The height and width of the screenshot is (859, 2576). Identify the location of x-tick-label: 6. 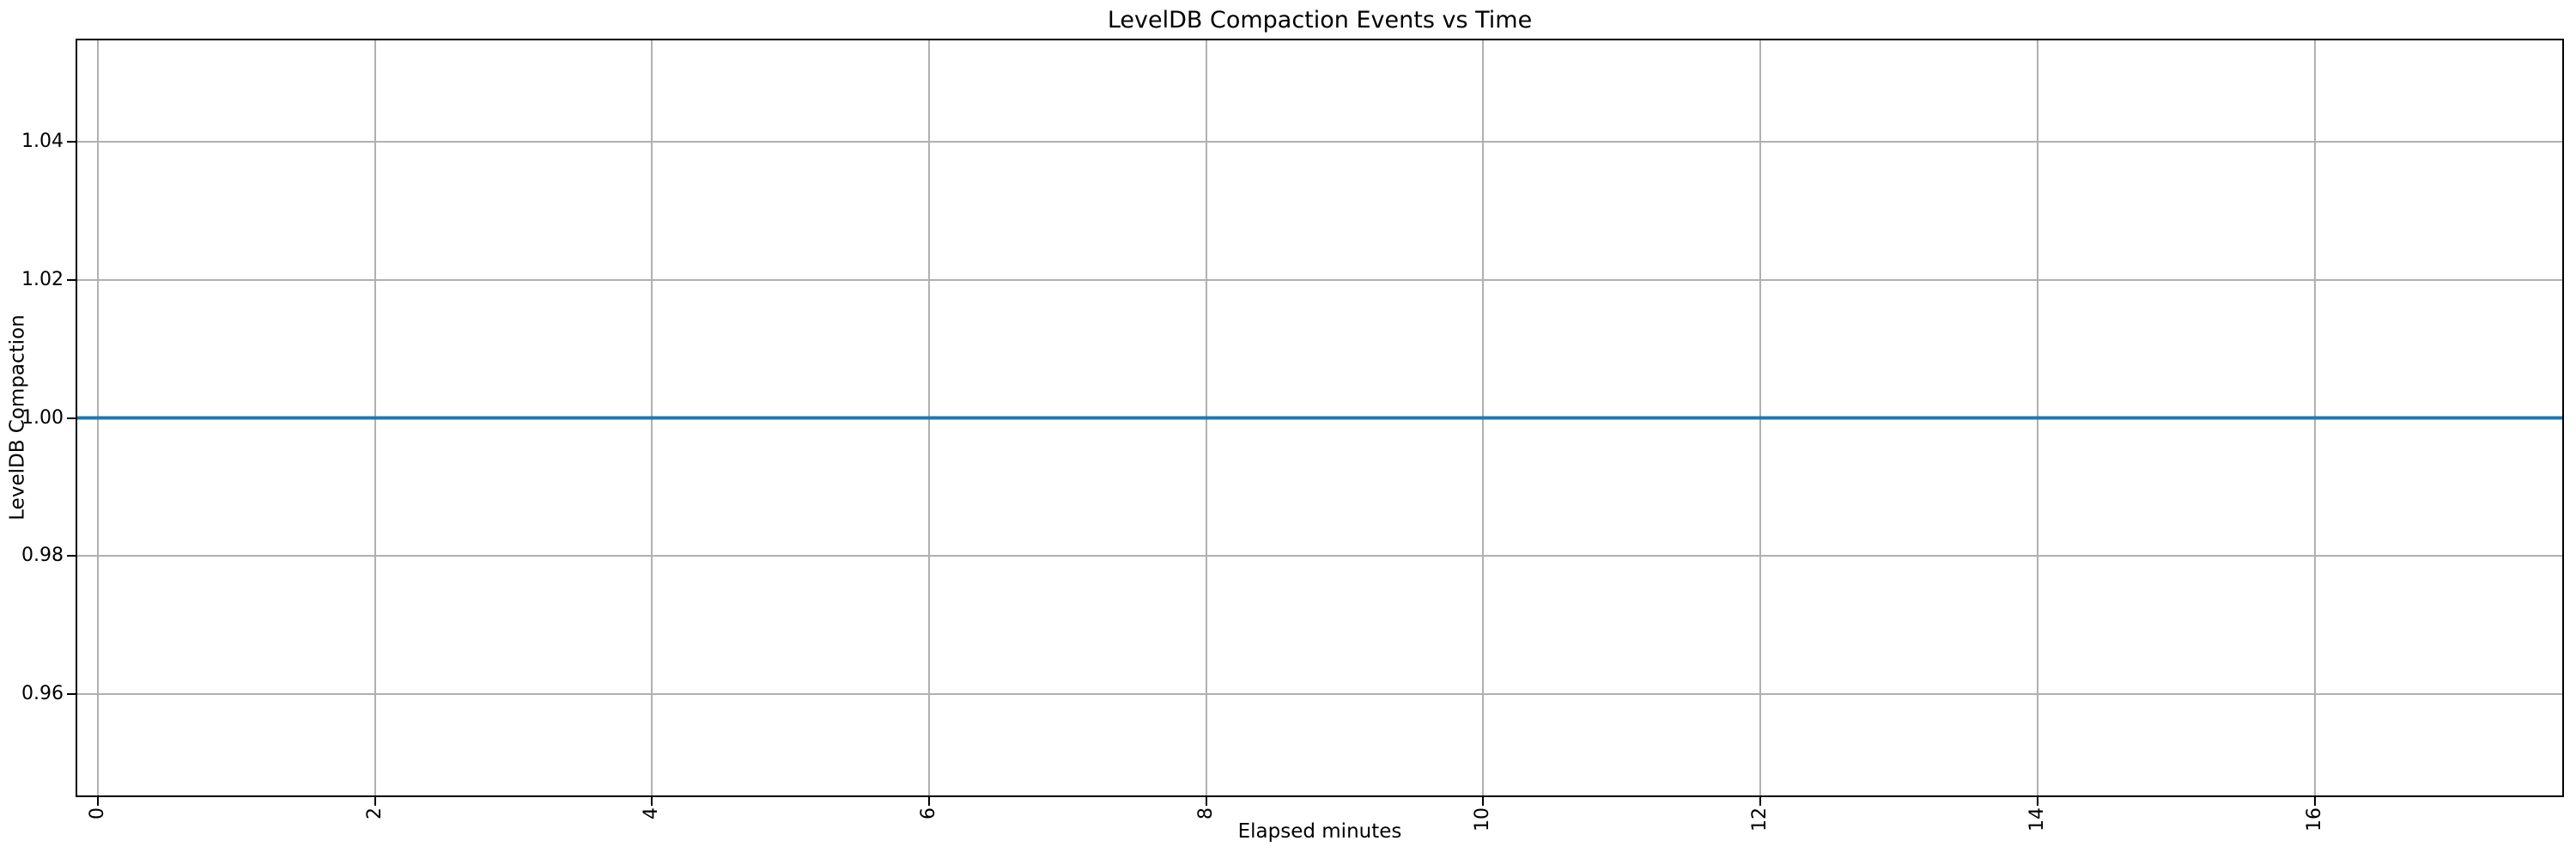
(928, 813).